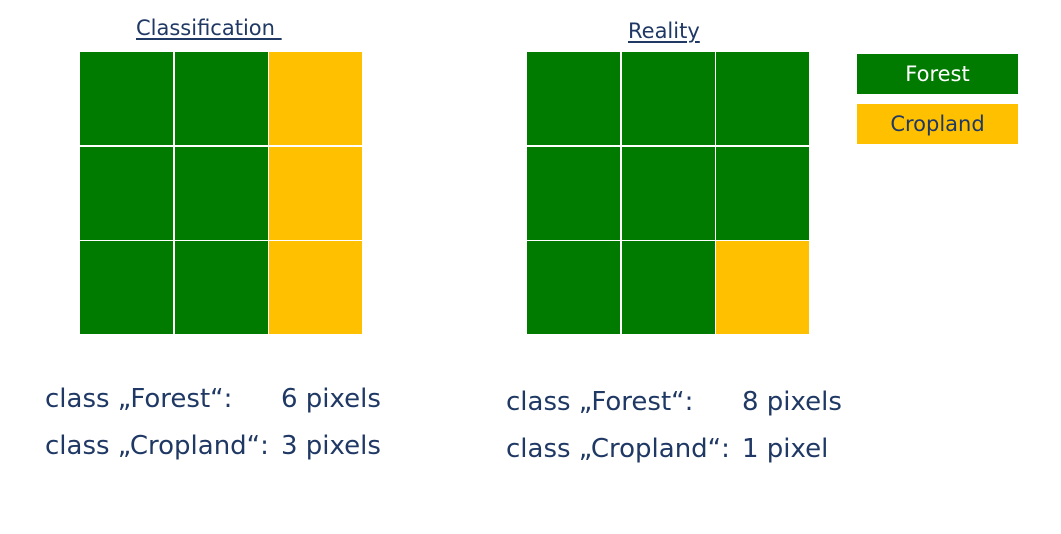 Image resolution: width=1061 pixels, height=534 pixels. Describe the element at coordinates (785, 449) in the screenshot. I see `count-value: 1 pixel` at that location.